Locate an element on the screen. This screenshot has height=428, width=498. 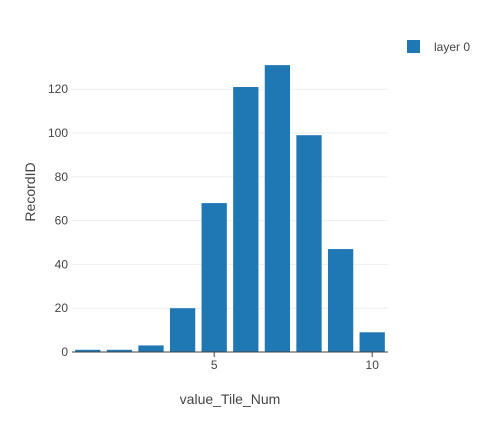
x-tick-label: 5 is located at coordinates (214, 365).